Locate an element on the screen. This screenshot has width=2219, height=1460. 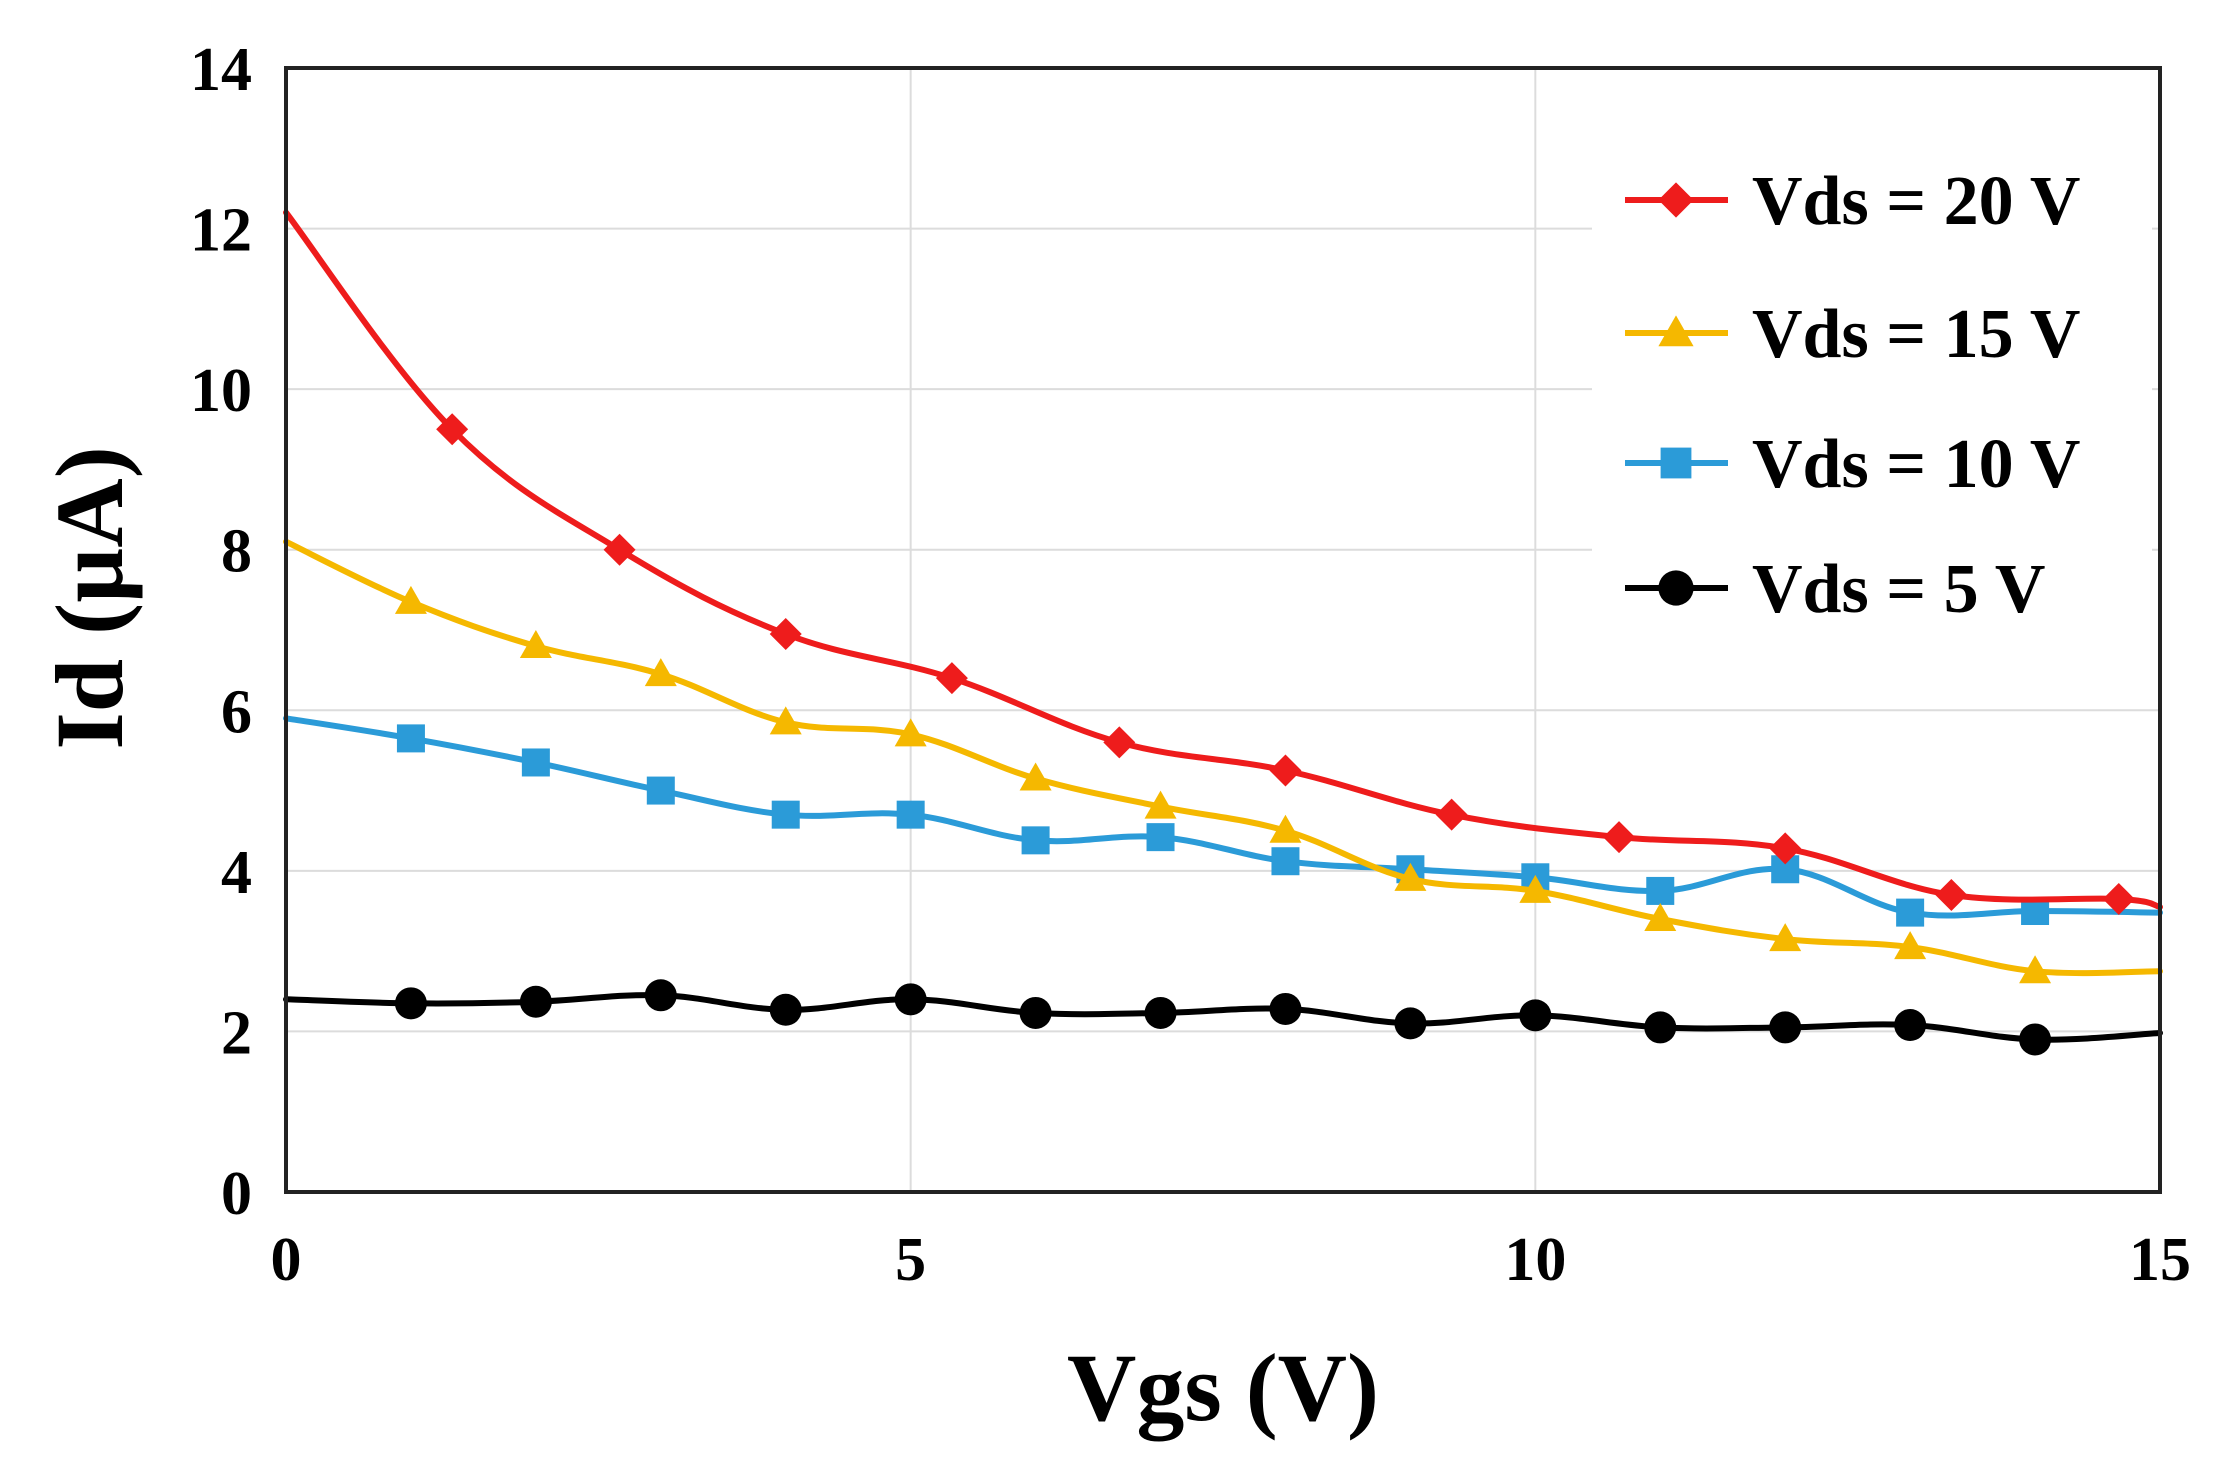
y-tick-label: 6 is located at coordinates (236, 712).